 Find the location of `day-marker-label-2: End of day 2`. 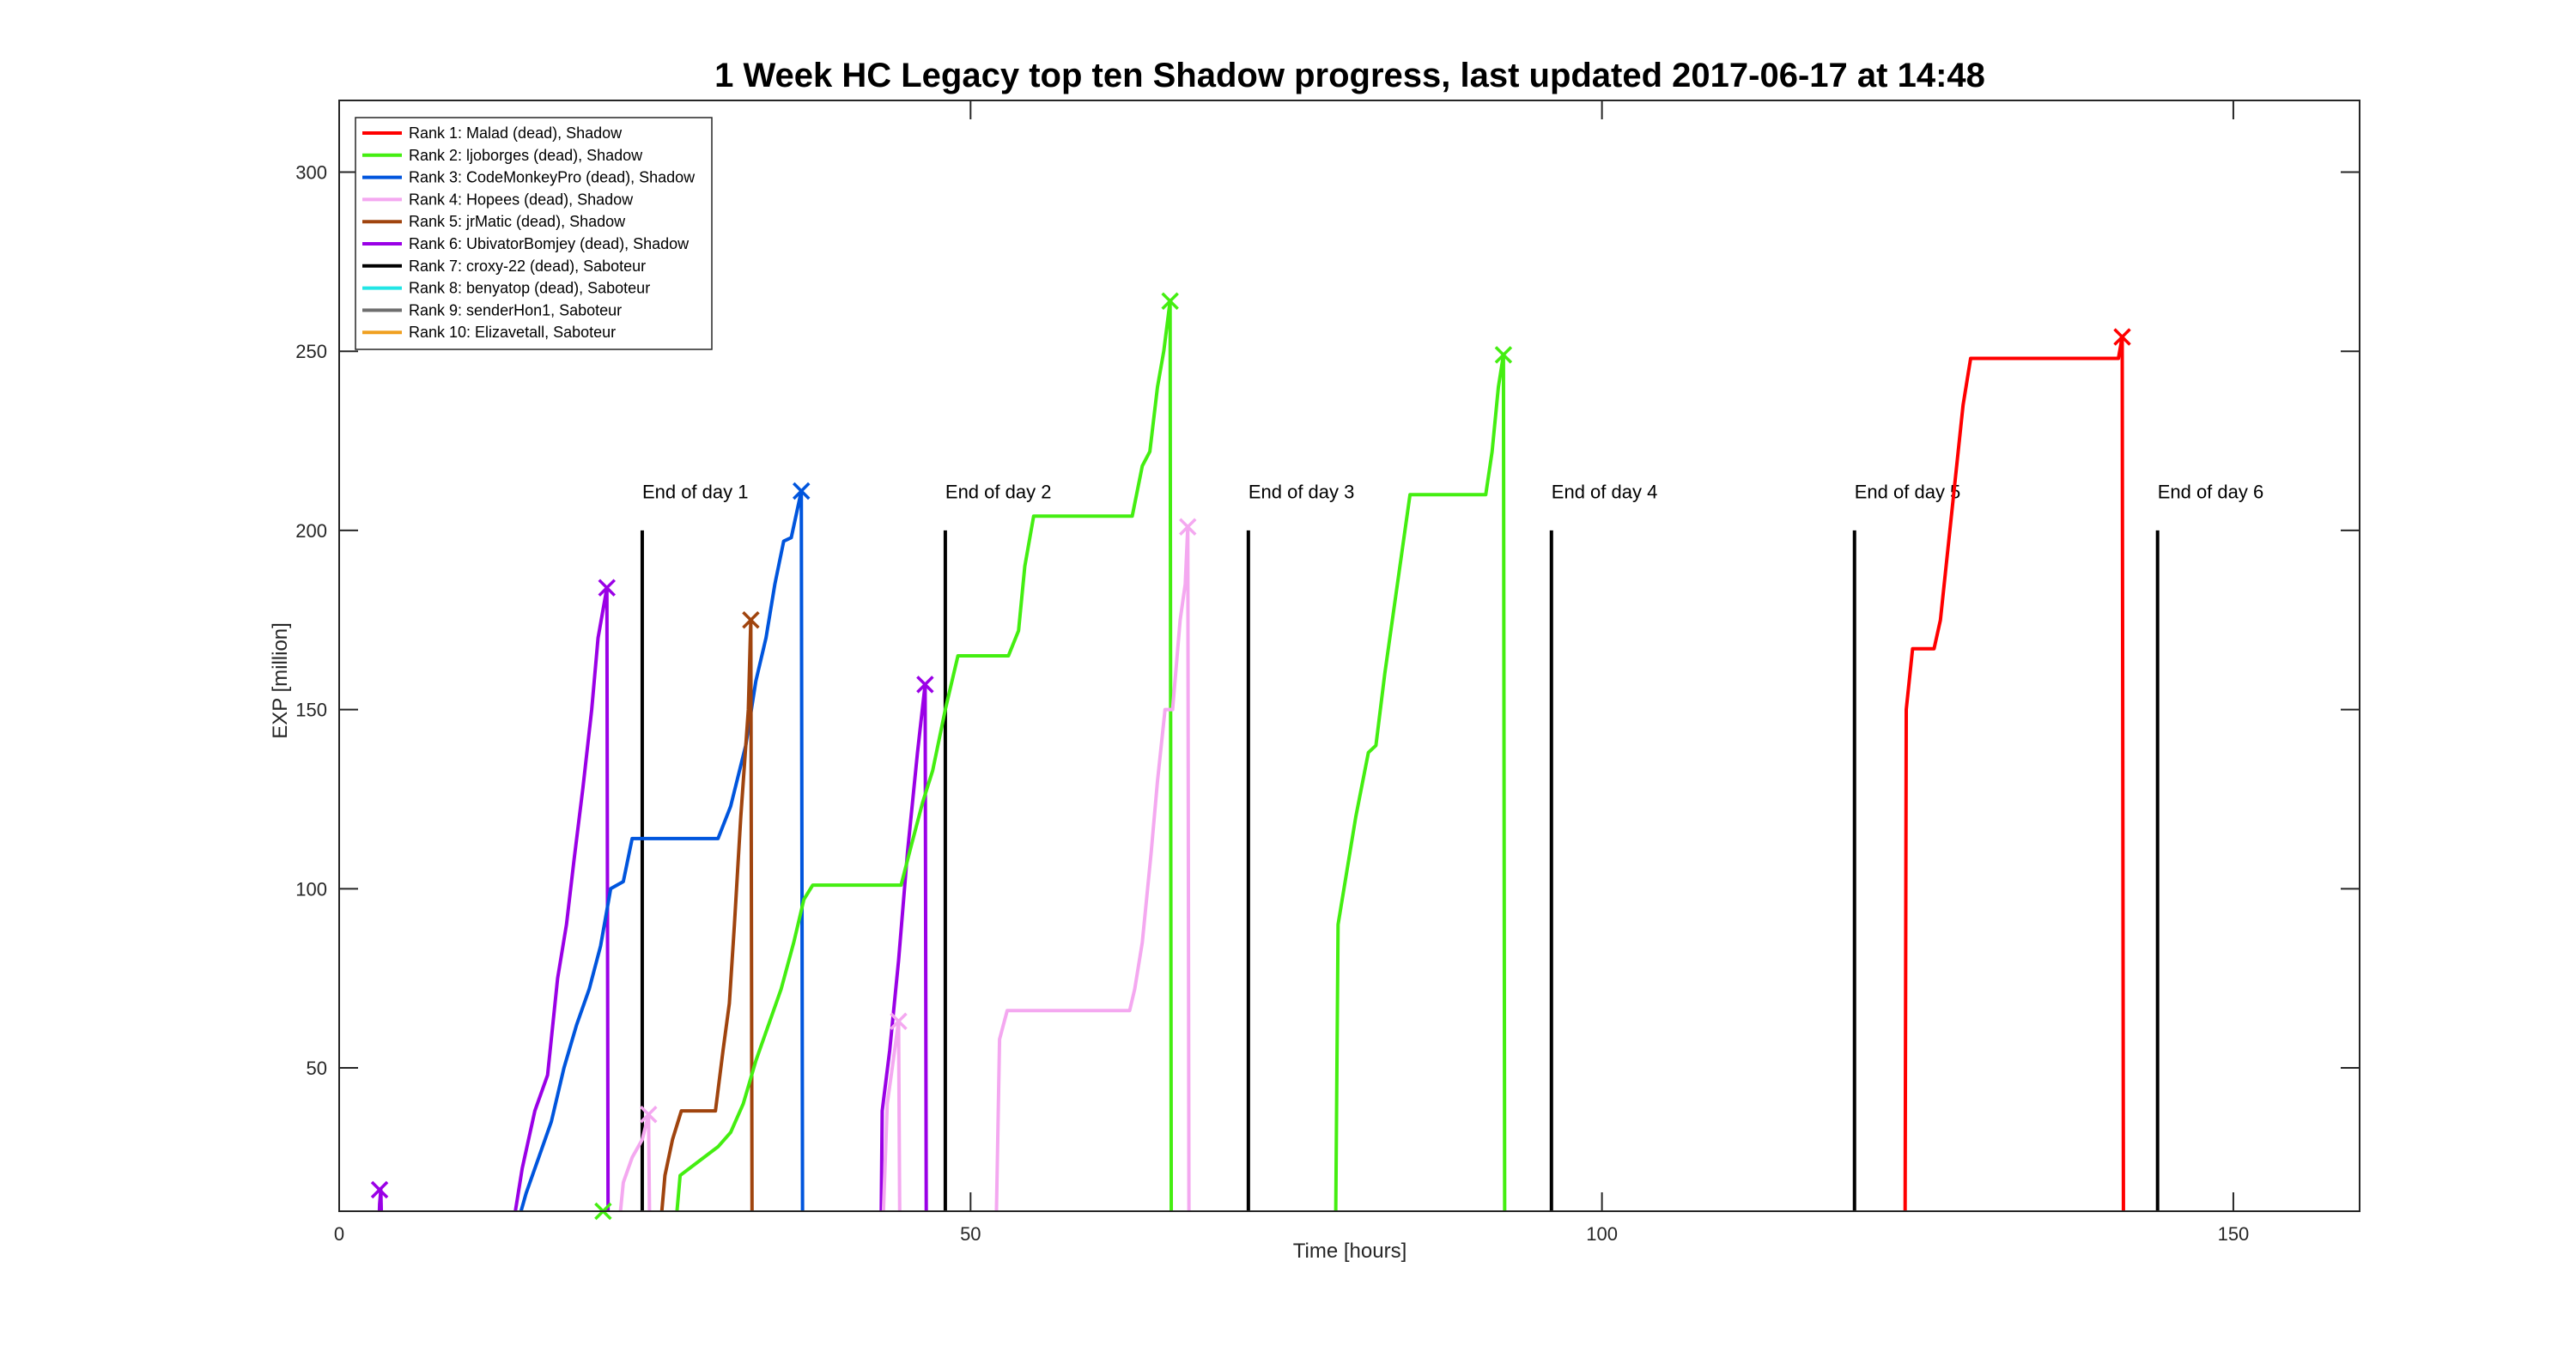

day-marker-label-2: End of day 2 is located at coordinates (998, 491).